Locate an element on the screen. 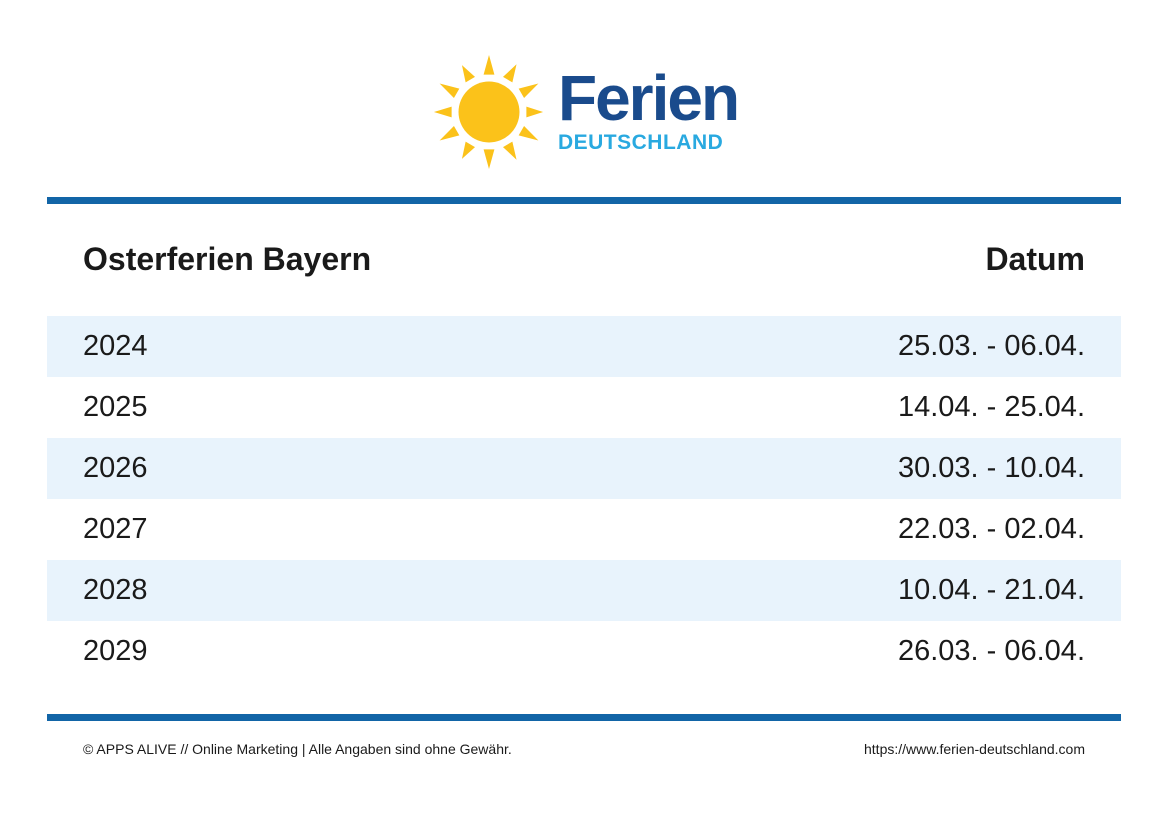 The height and width of the screenshot is (826, 1168). date-column-header: Datum is located at coordinates (1035, 259).